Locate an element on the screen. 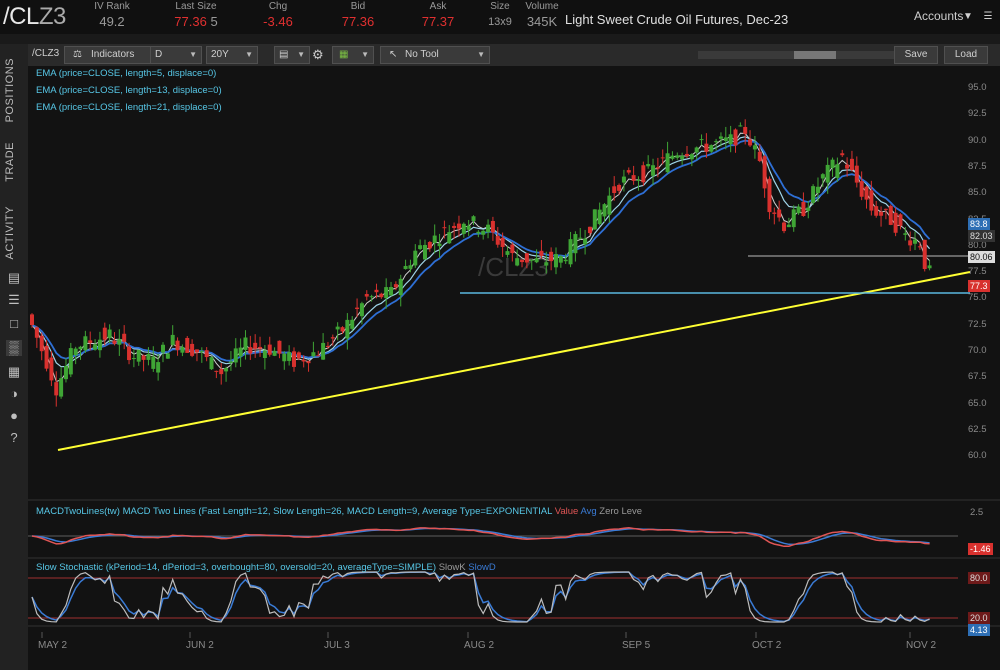 This screenshot has width=1000, height=670. price-axis-label: 95.0 is located at coordinates (977, 87).